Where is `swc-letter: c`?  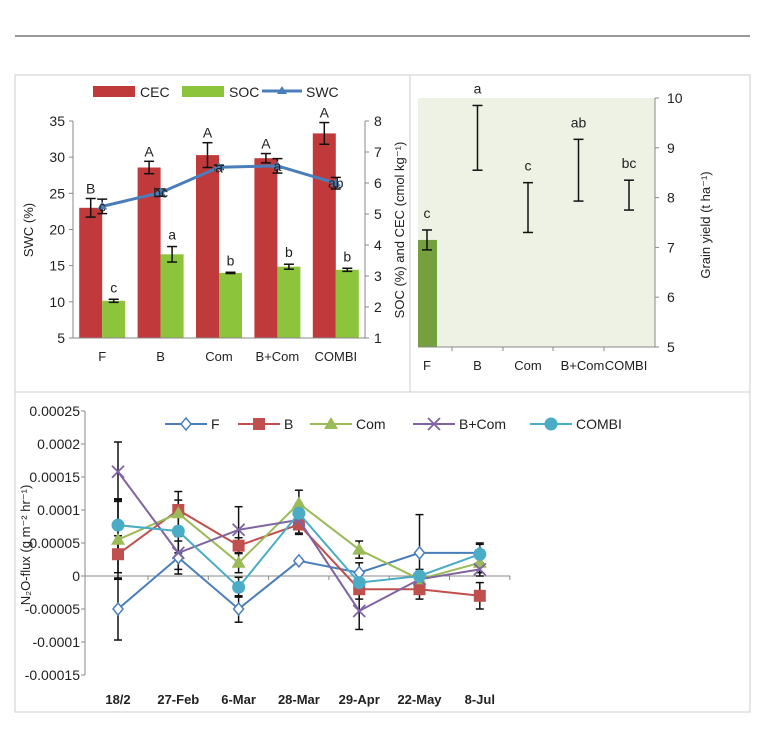
swc-letter: c is located at coordinates (102, 206).